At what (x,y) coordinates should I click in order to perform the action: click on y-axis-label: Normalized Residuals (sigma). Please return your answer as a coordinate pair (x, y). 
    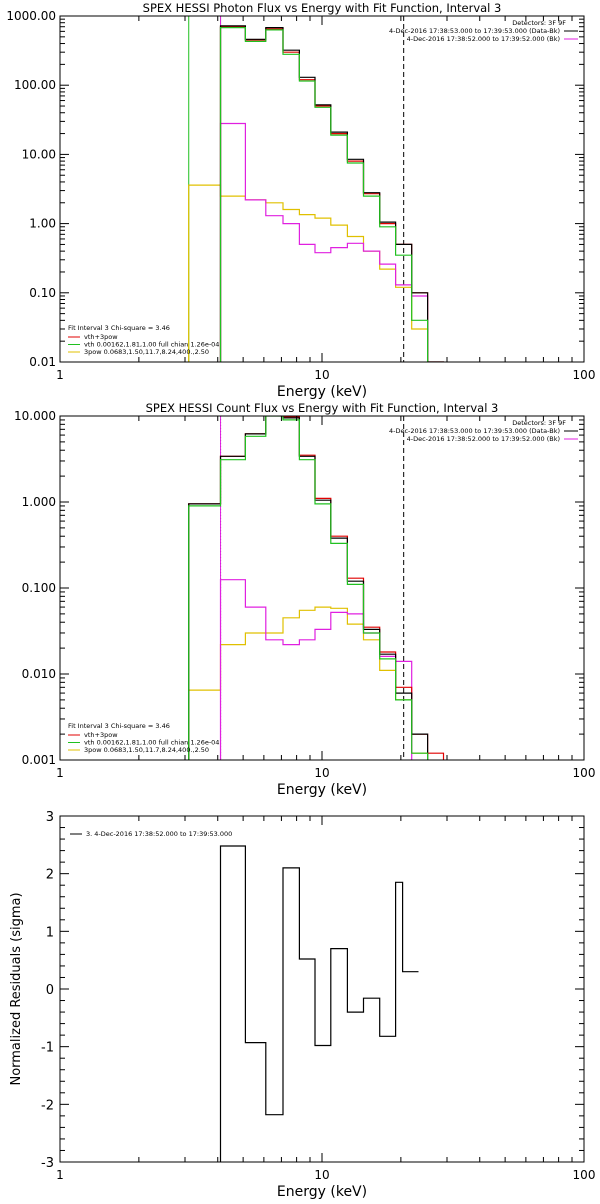
    Looking at the image, I should click on (16, 988).